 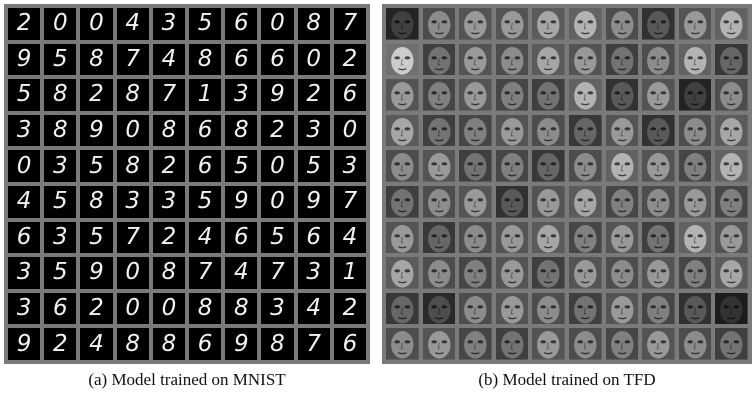 What do you see at coordinates (205, 236) in the screenshot?
I see `digit-label: 4` at bounding box center [205, 236].